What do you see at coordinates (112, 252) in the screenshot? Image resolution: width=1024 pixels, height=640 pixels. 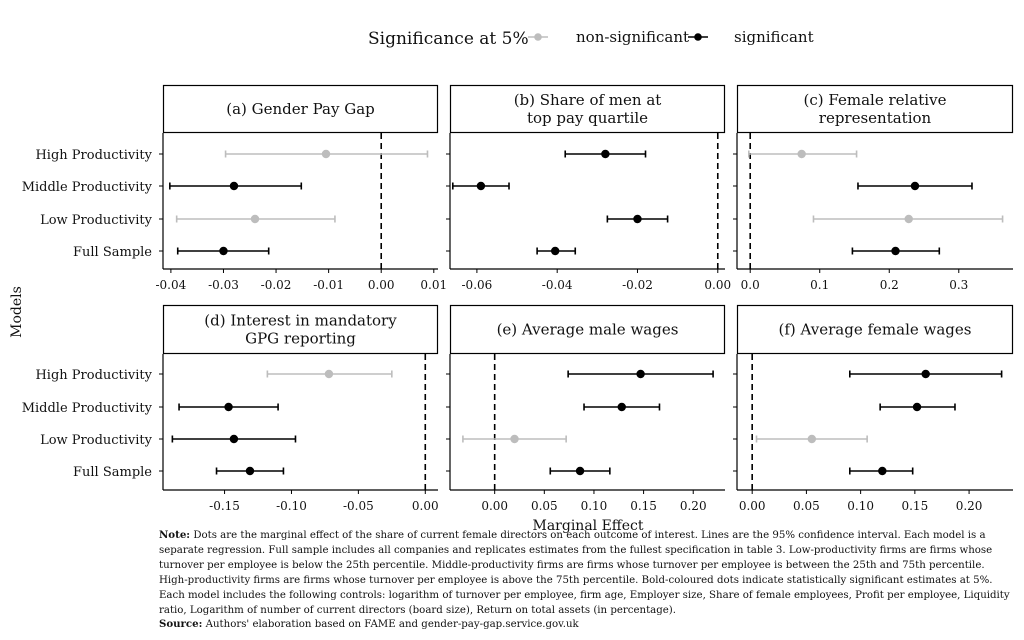 I see `panel-1-y-tick-label: Full Sample` at bounding box center [112, 252].